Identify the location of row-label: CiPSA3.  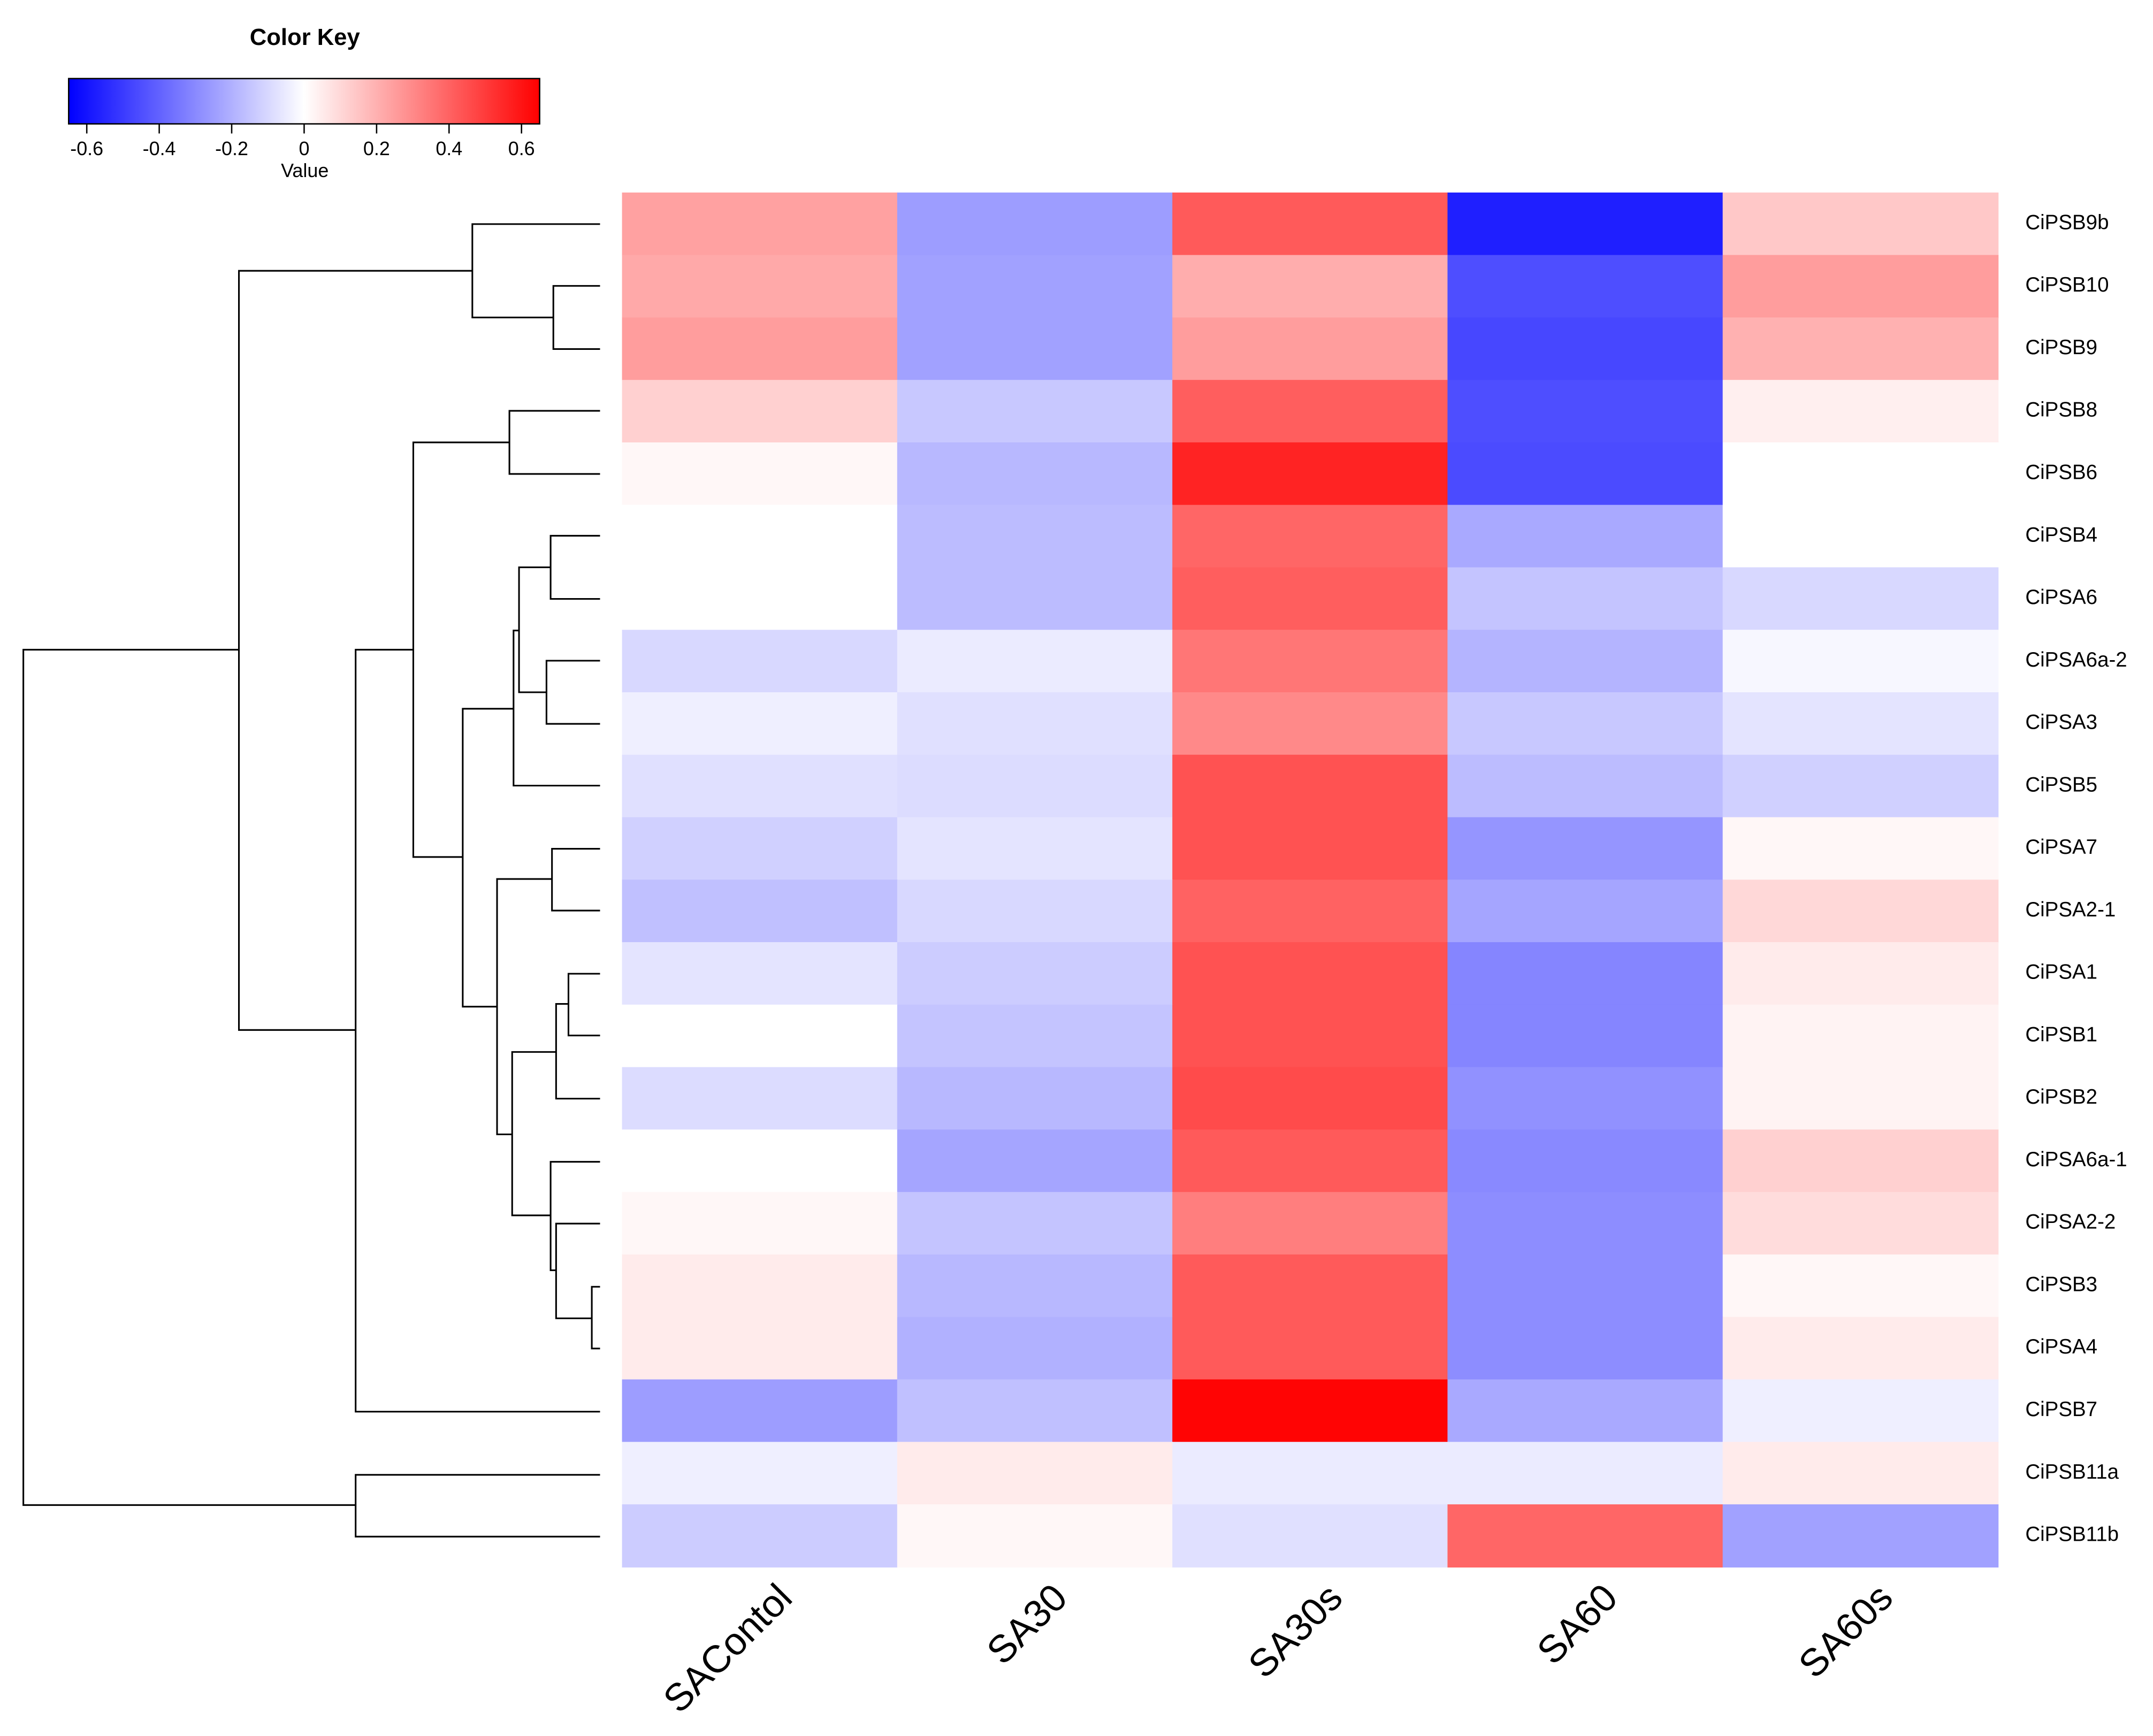
(2061, 722).